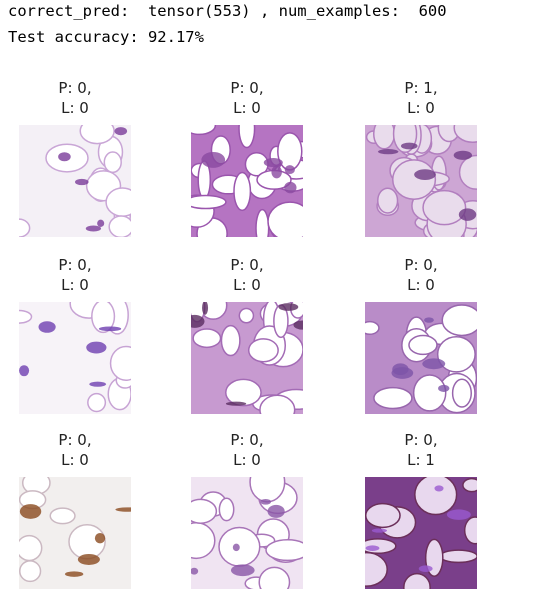  I want to click on cell-title: L: 1, so click(421, 460).